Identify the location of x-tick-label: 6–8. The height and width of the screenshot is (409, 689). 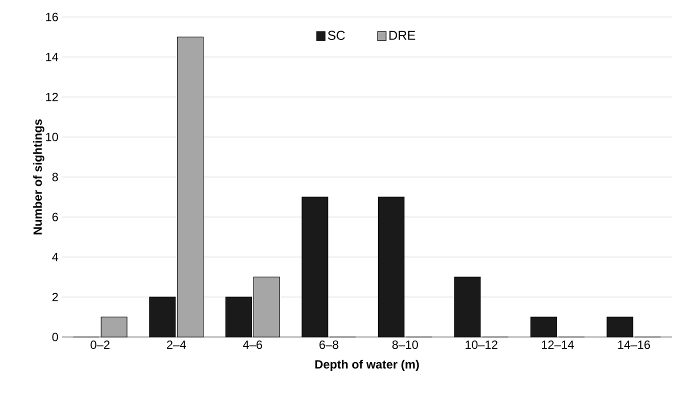
(329, 344).